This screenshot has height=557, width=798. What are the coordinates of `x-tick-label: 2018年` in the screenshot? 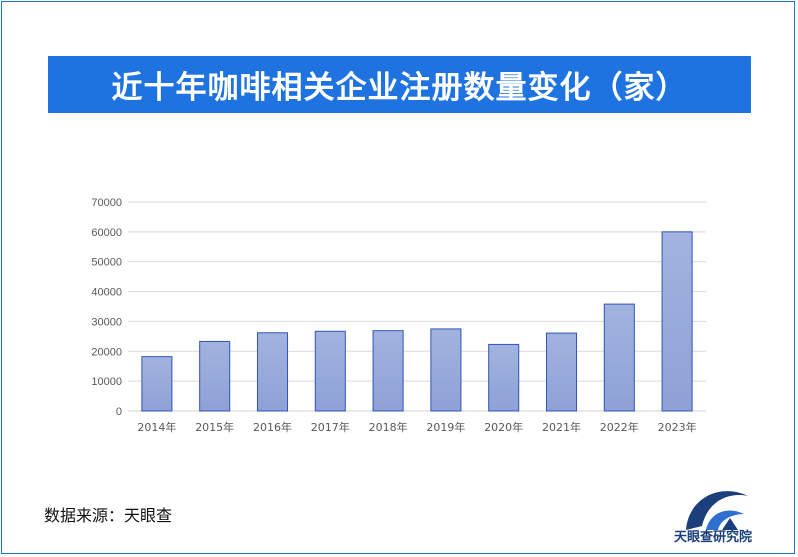 It's located at (388, 427).